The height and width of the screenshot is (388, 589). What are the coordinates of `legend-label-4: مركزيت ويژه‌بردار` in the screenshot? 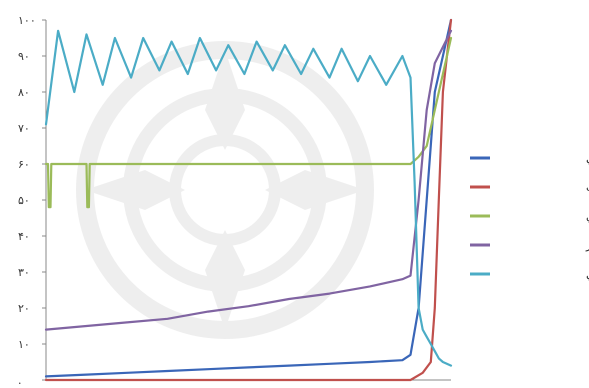 It's located at (587, 245).